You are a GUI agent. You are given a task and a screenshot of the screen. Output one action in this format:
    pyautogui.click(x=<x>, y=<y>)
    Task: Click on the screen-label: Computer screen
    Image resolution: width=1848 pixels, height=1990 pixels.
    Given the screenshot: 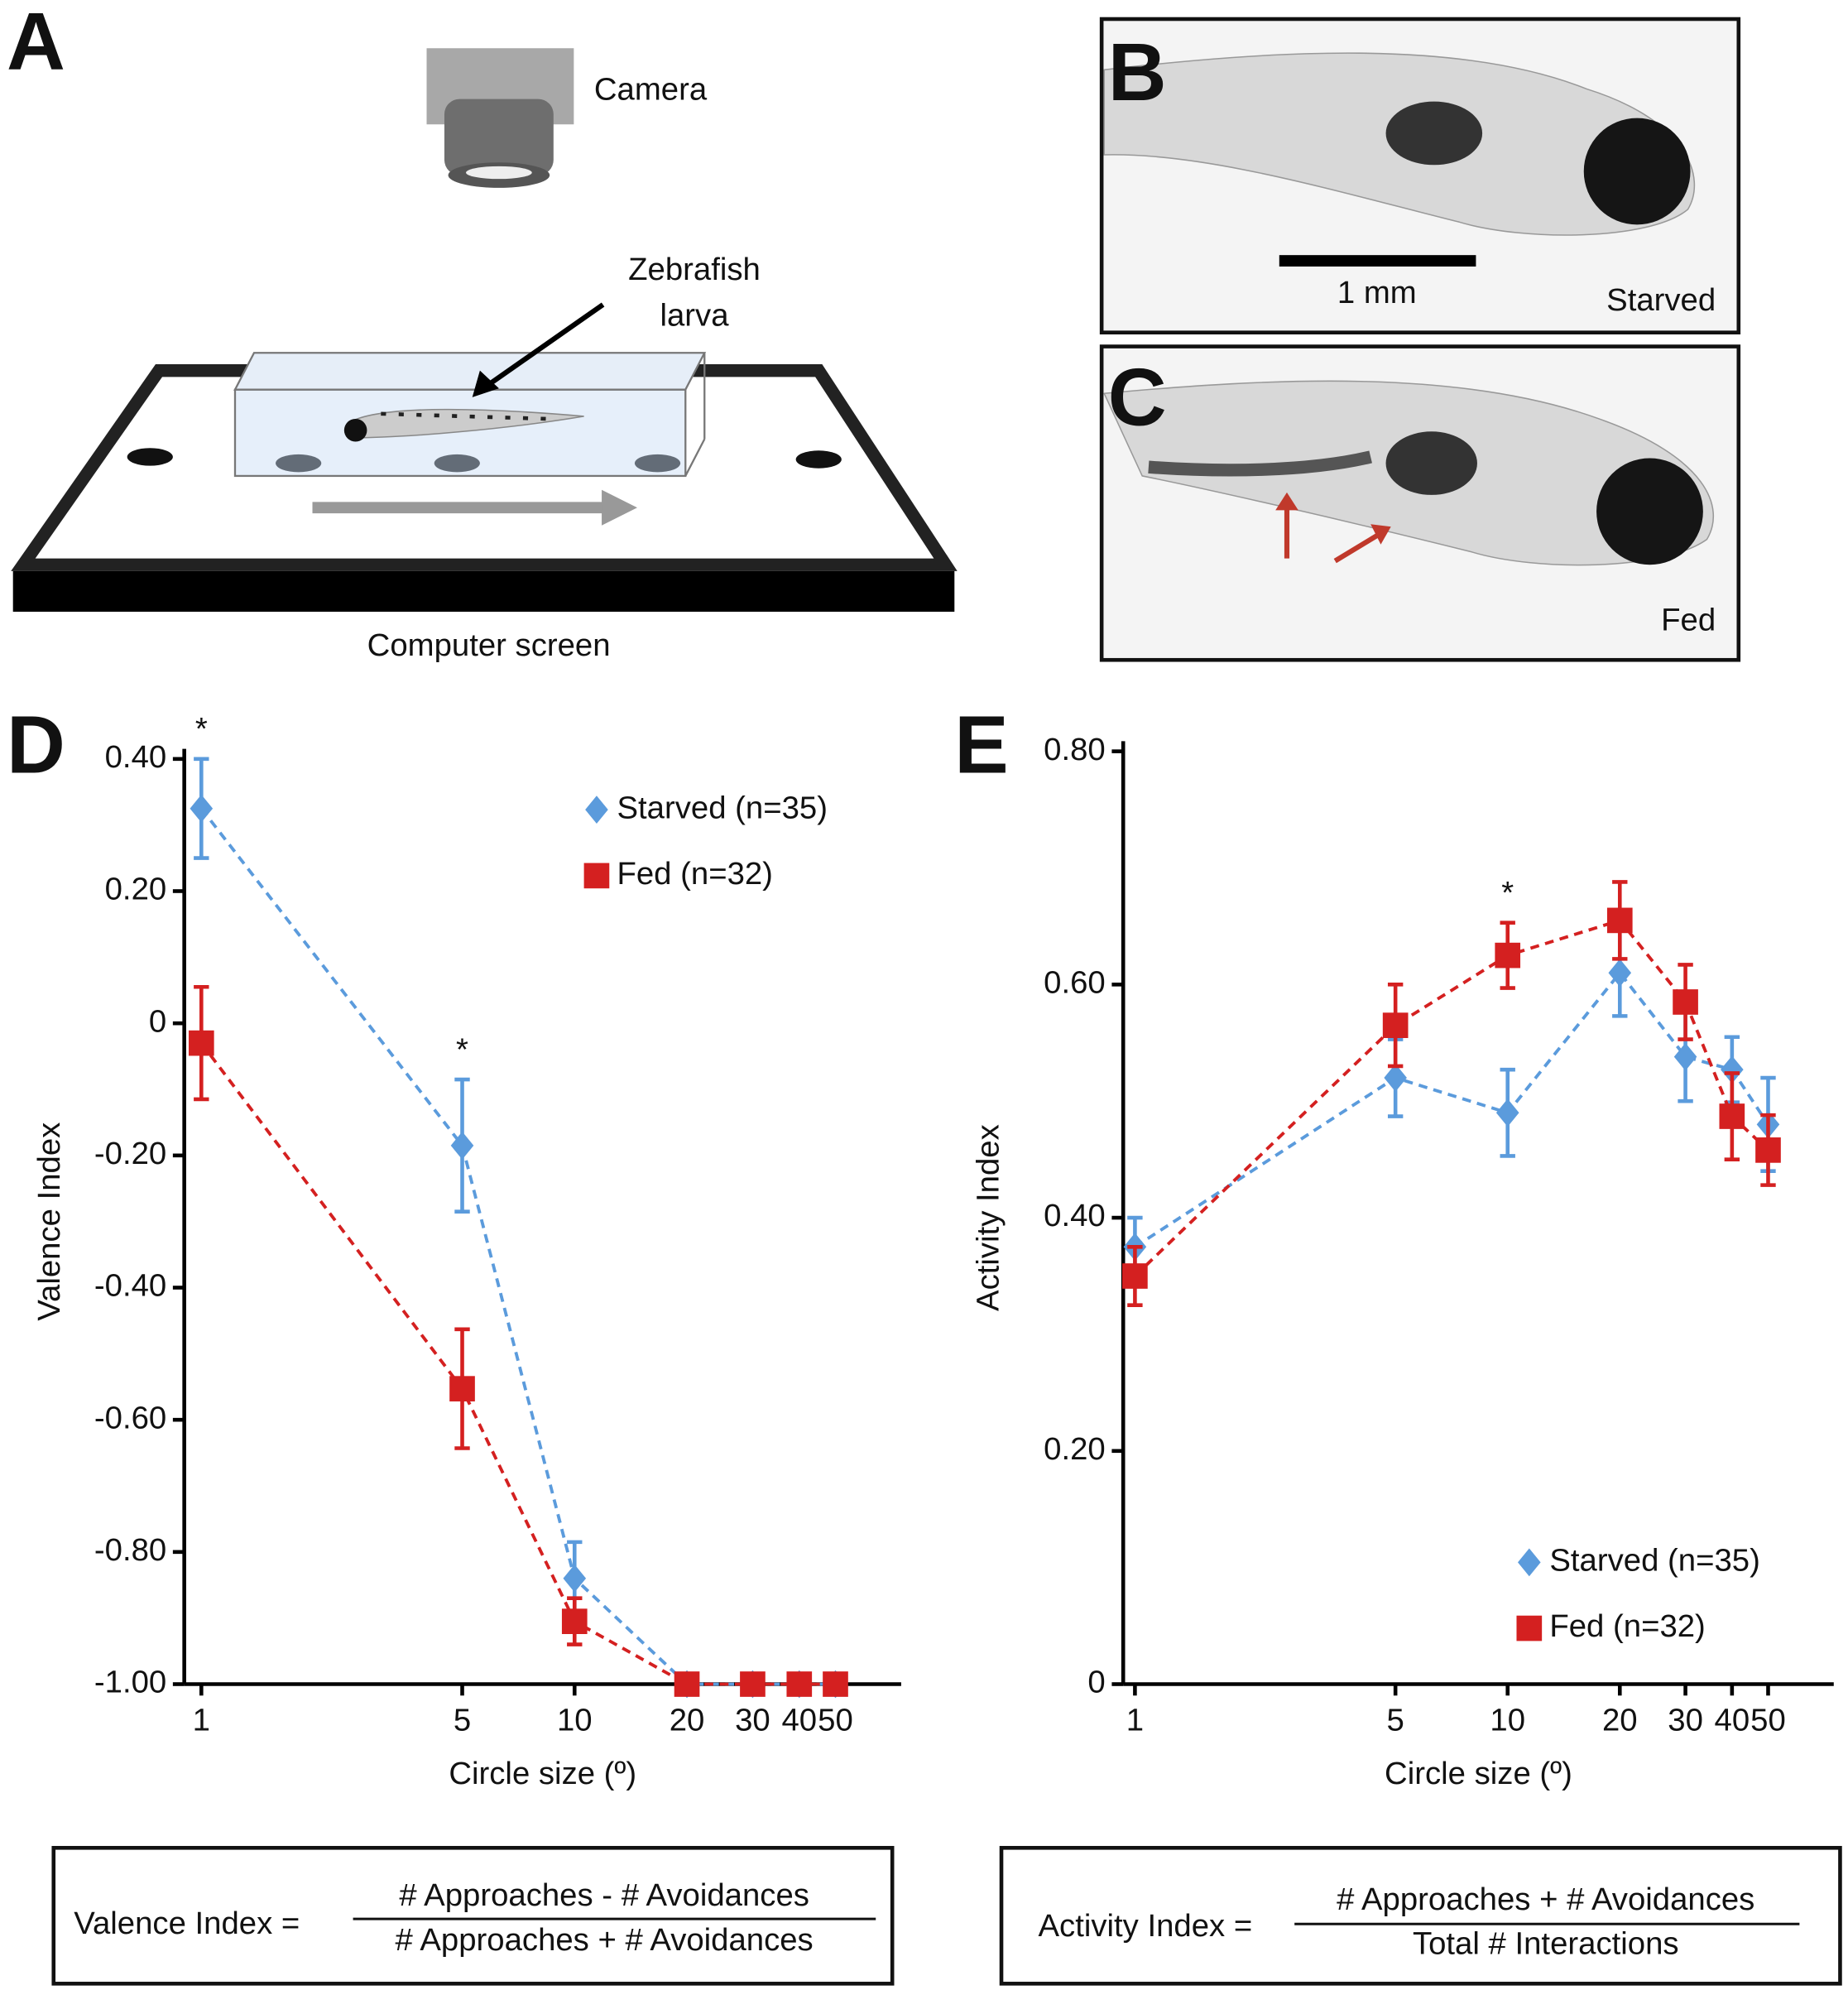 What is the action you would take?
    pyautogui.click(x=489, y=645)
    